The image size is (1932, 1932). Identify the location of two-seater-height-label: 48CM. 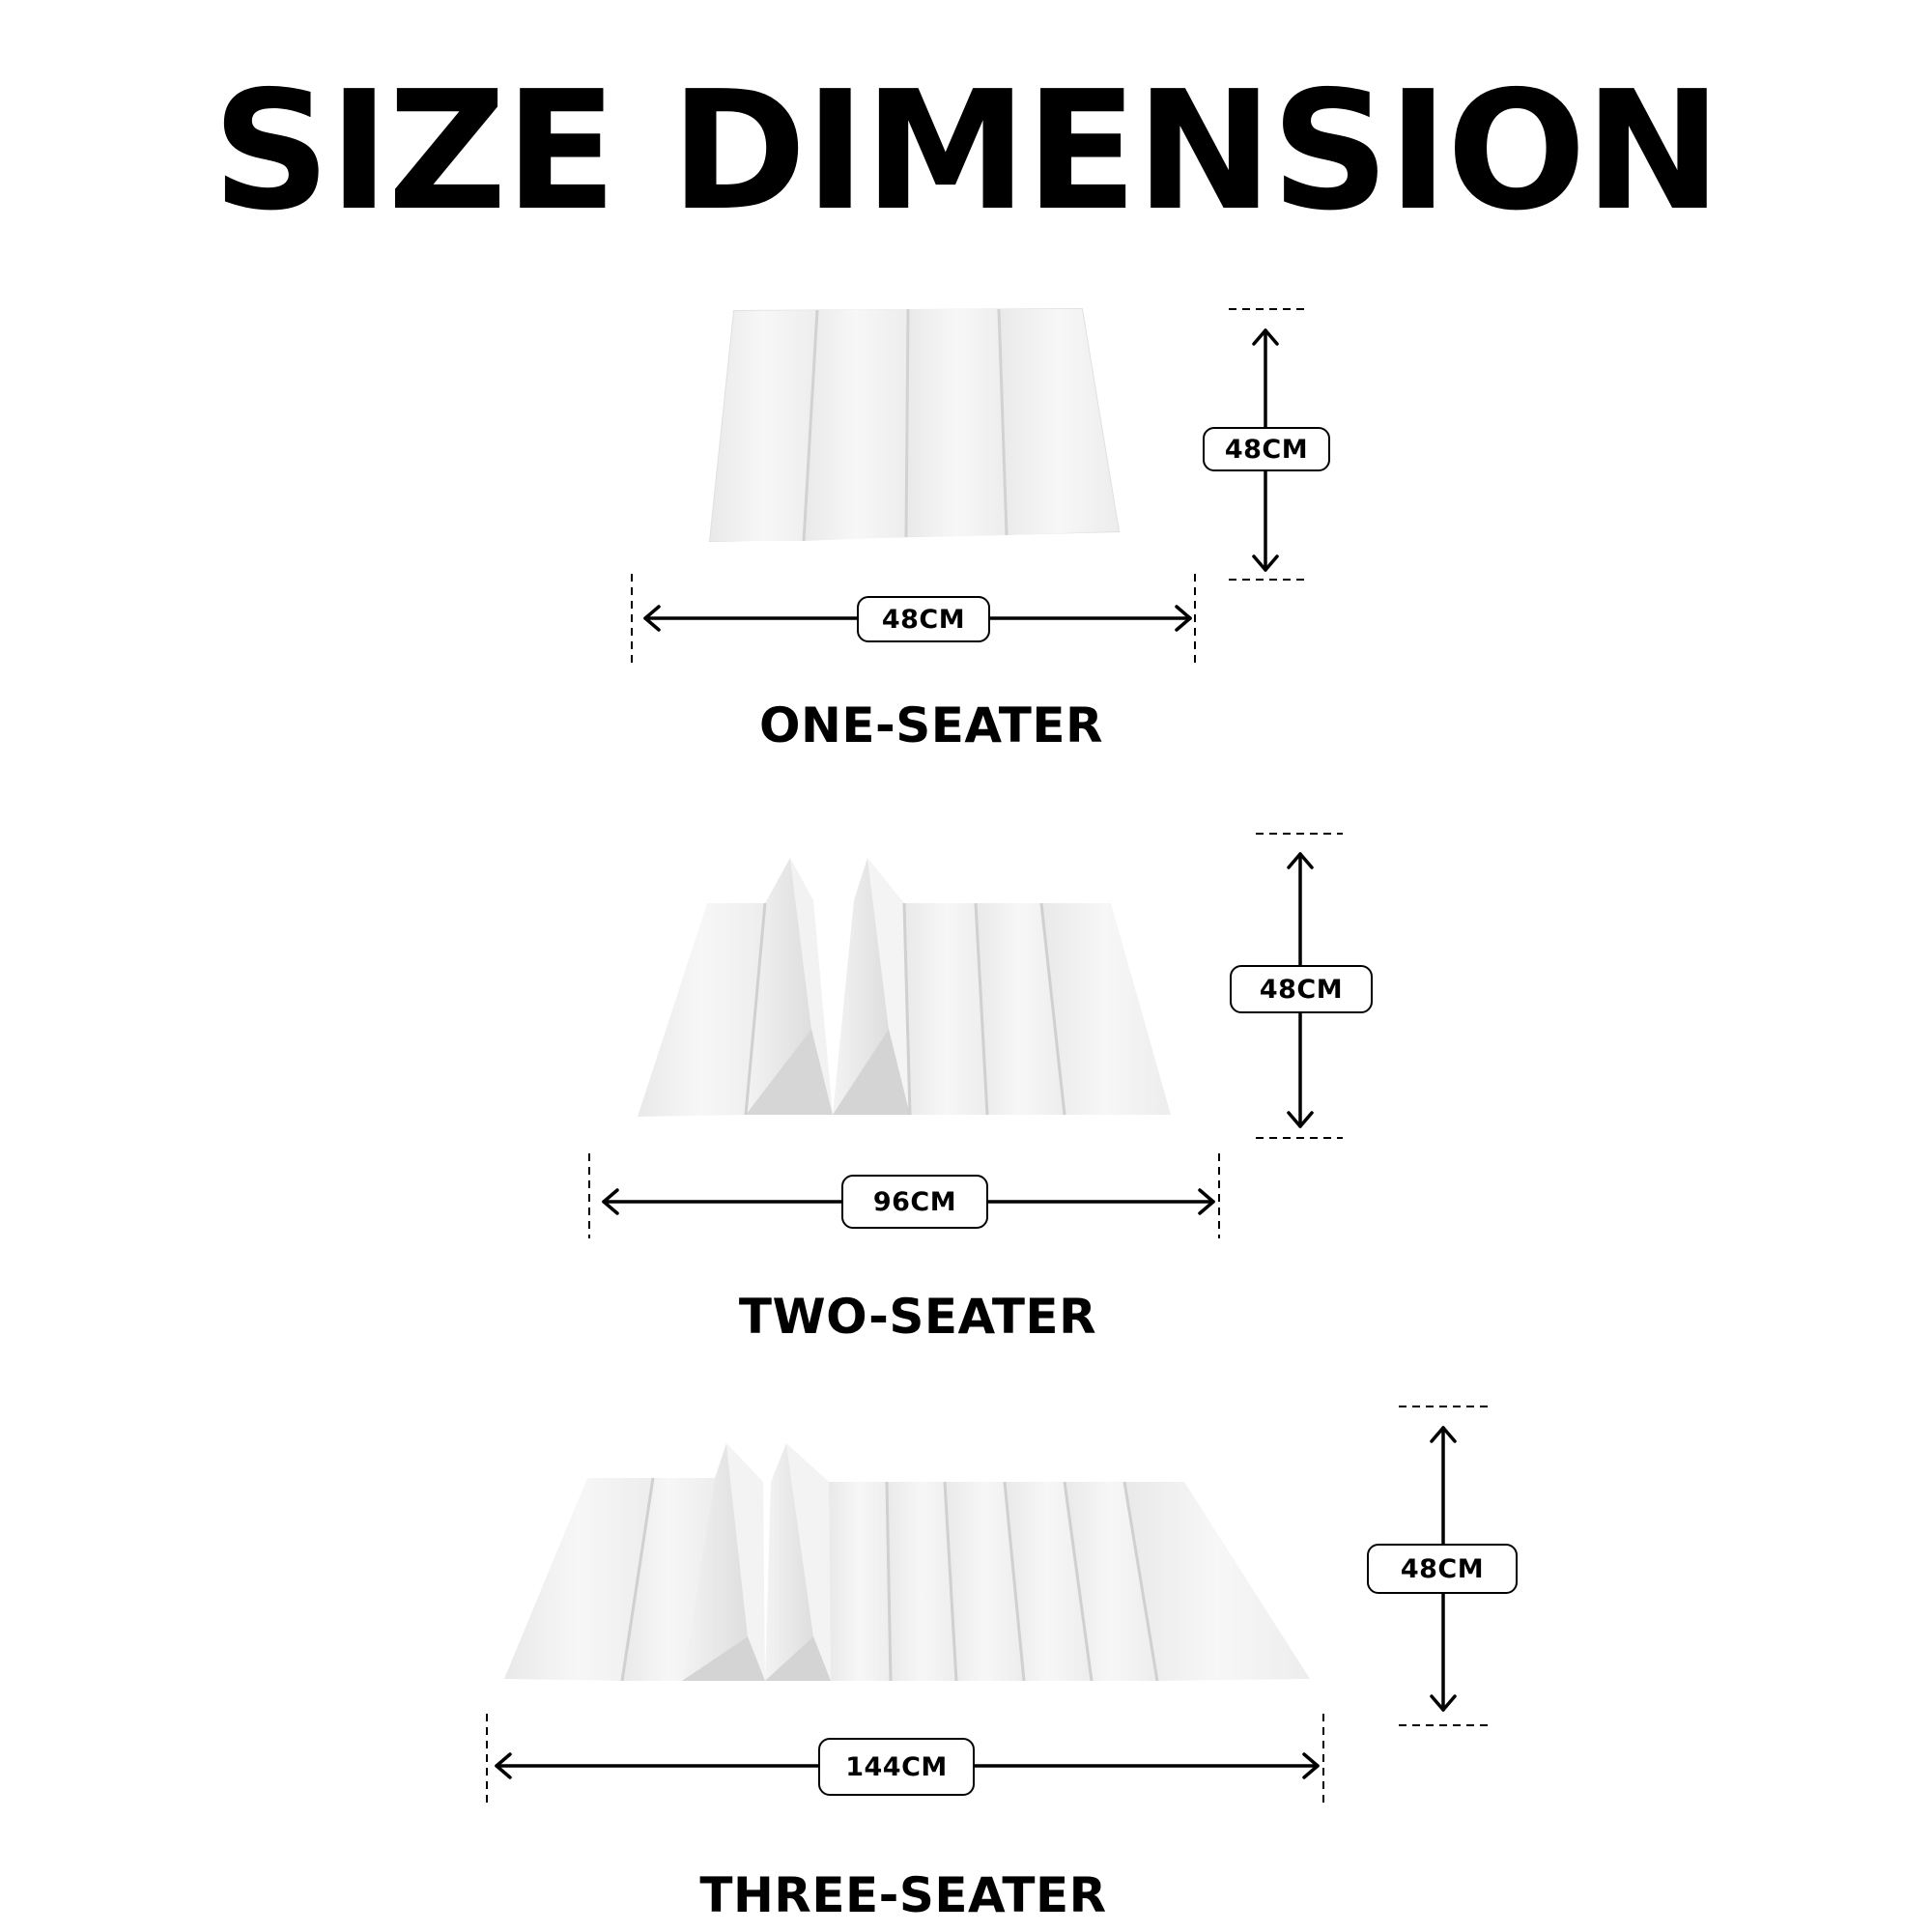
(1301, 989).